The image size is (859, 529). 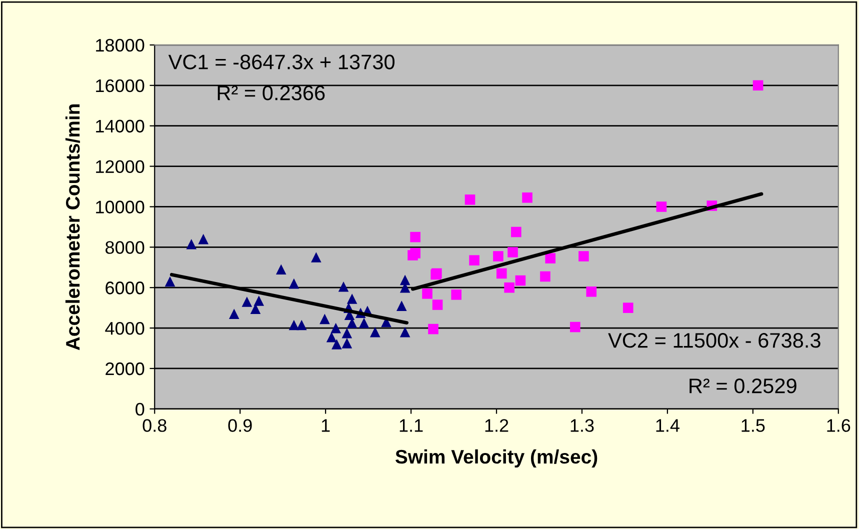 I want to click on x-tick-label: 1.1, so click(x=411, y=425).